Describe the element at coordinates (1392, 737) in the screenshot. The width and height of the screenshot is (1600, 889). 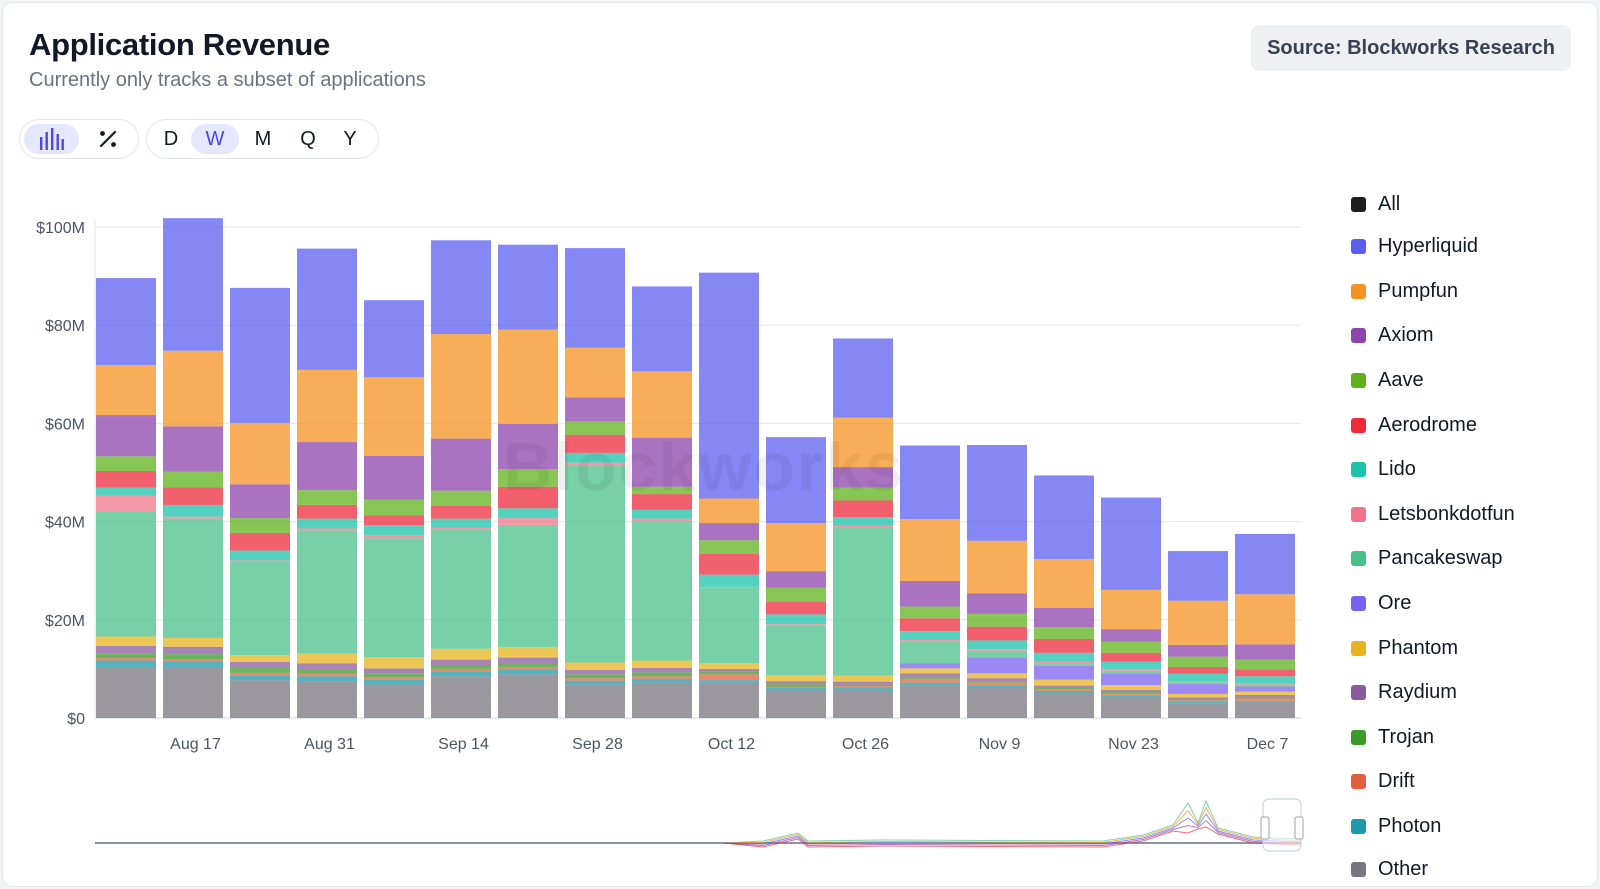
I see `legend-item-trojan: Trojan` at that location.